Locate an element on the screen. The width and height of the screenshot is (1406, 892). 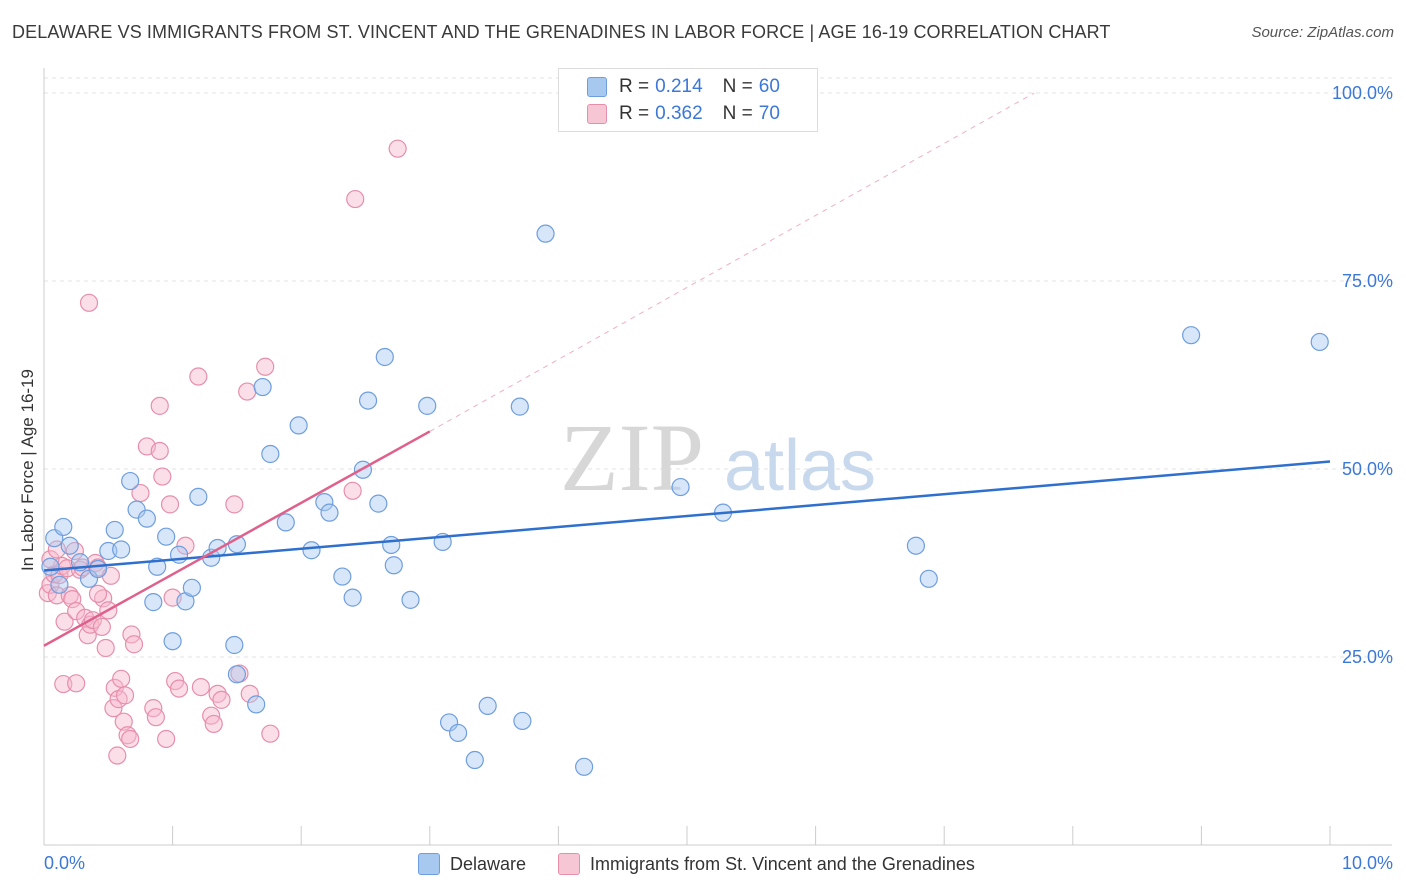
bottom-legend-swatch-svg is located at coordinates (569, 864).